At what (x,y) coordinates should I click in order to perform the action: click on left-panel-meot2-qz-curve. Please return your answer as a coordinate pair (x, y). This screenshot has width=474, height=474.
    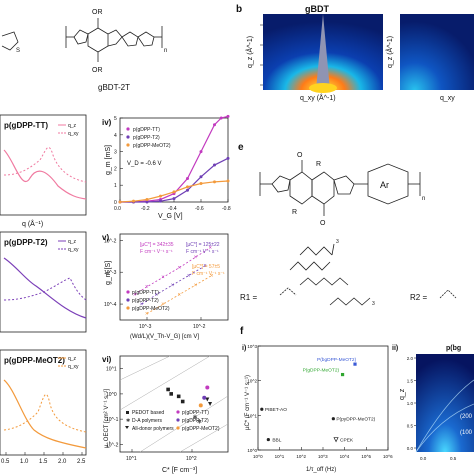
    Looking at the image, I should click on (45, 414).